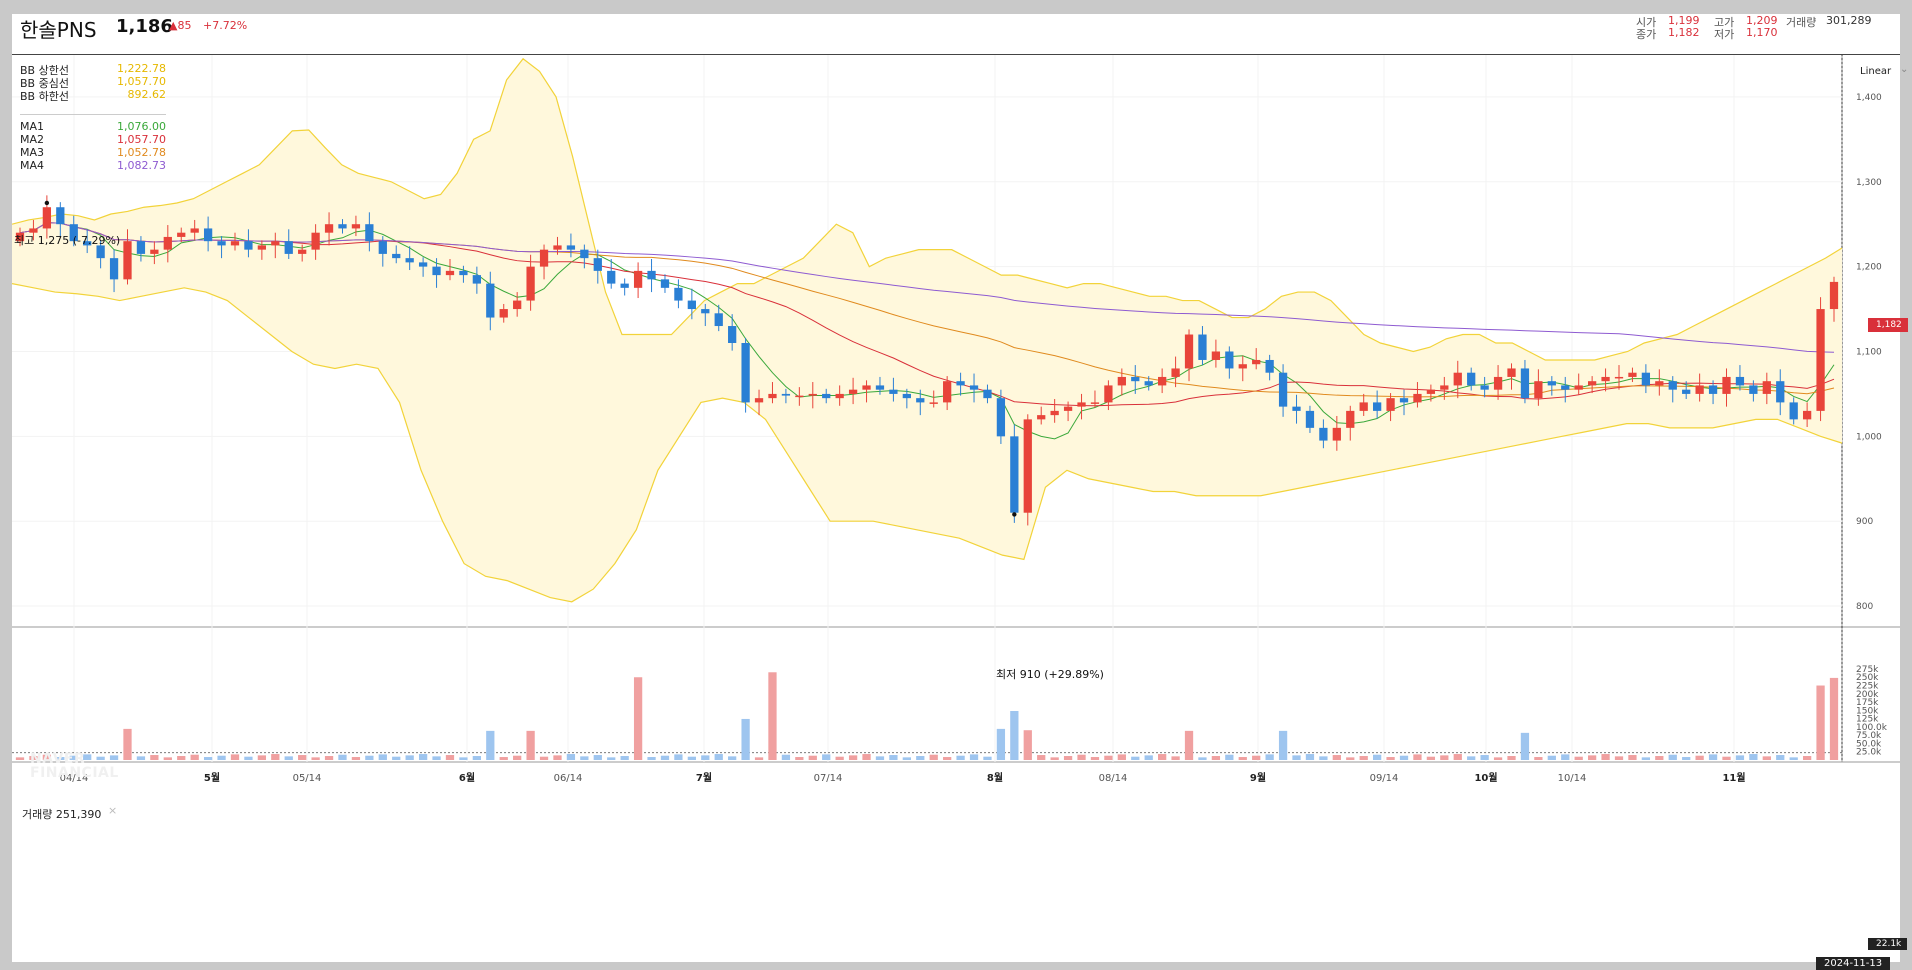  What do you see at coordinates (32, 139) in the screenshot?
I see `legend-ma2-label: MA2` at bounding box center [32, 139].